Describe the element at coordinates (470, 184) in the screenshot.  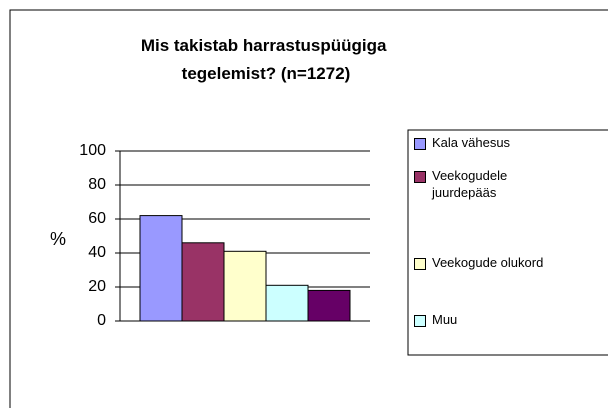
I see `legend-label: Veekogudele juurdepääs` at that location.